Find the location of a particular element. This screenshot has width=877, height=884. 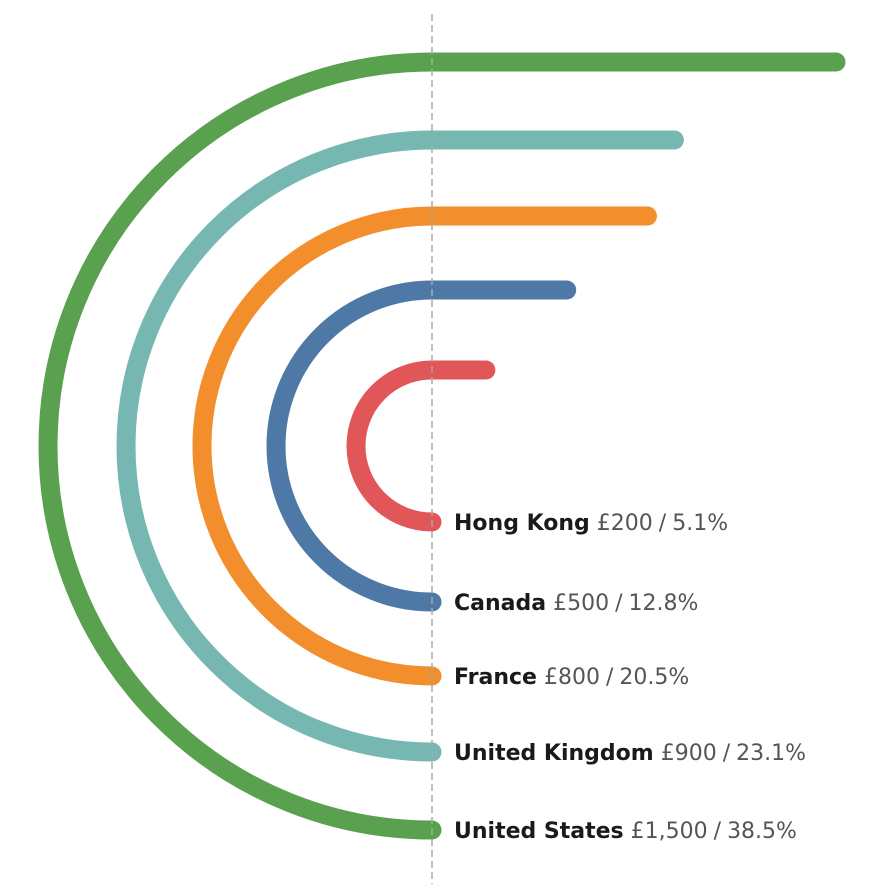

value-label: £500 is located at coordinates (581, 603).